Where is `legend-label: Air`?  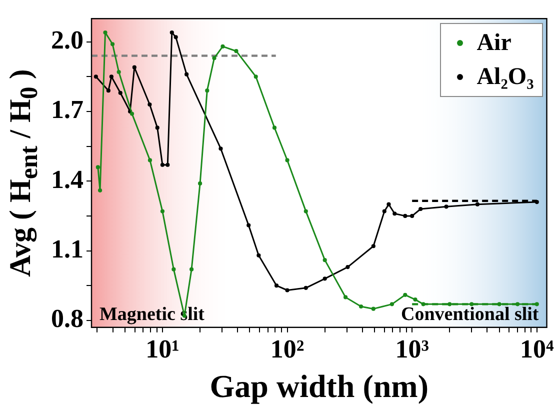
legend-label: Air is located at coordinates (494, 43).